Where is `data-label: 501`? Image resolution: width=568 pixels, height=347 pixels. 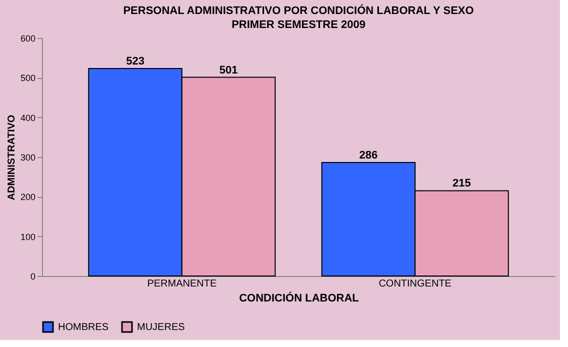
data-label: 501 is located at coordinates (228, 70).